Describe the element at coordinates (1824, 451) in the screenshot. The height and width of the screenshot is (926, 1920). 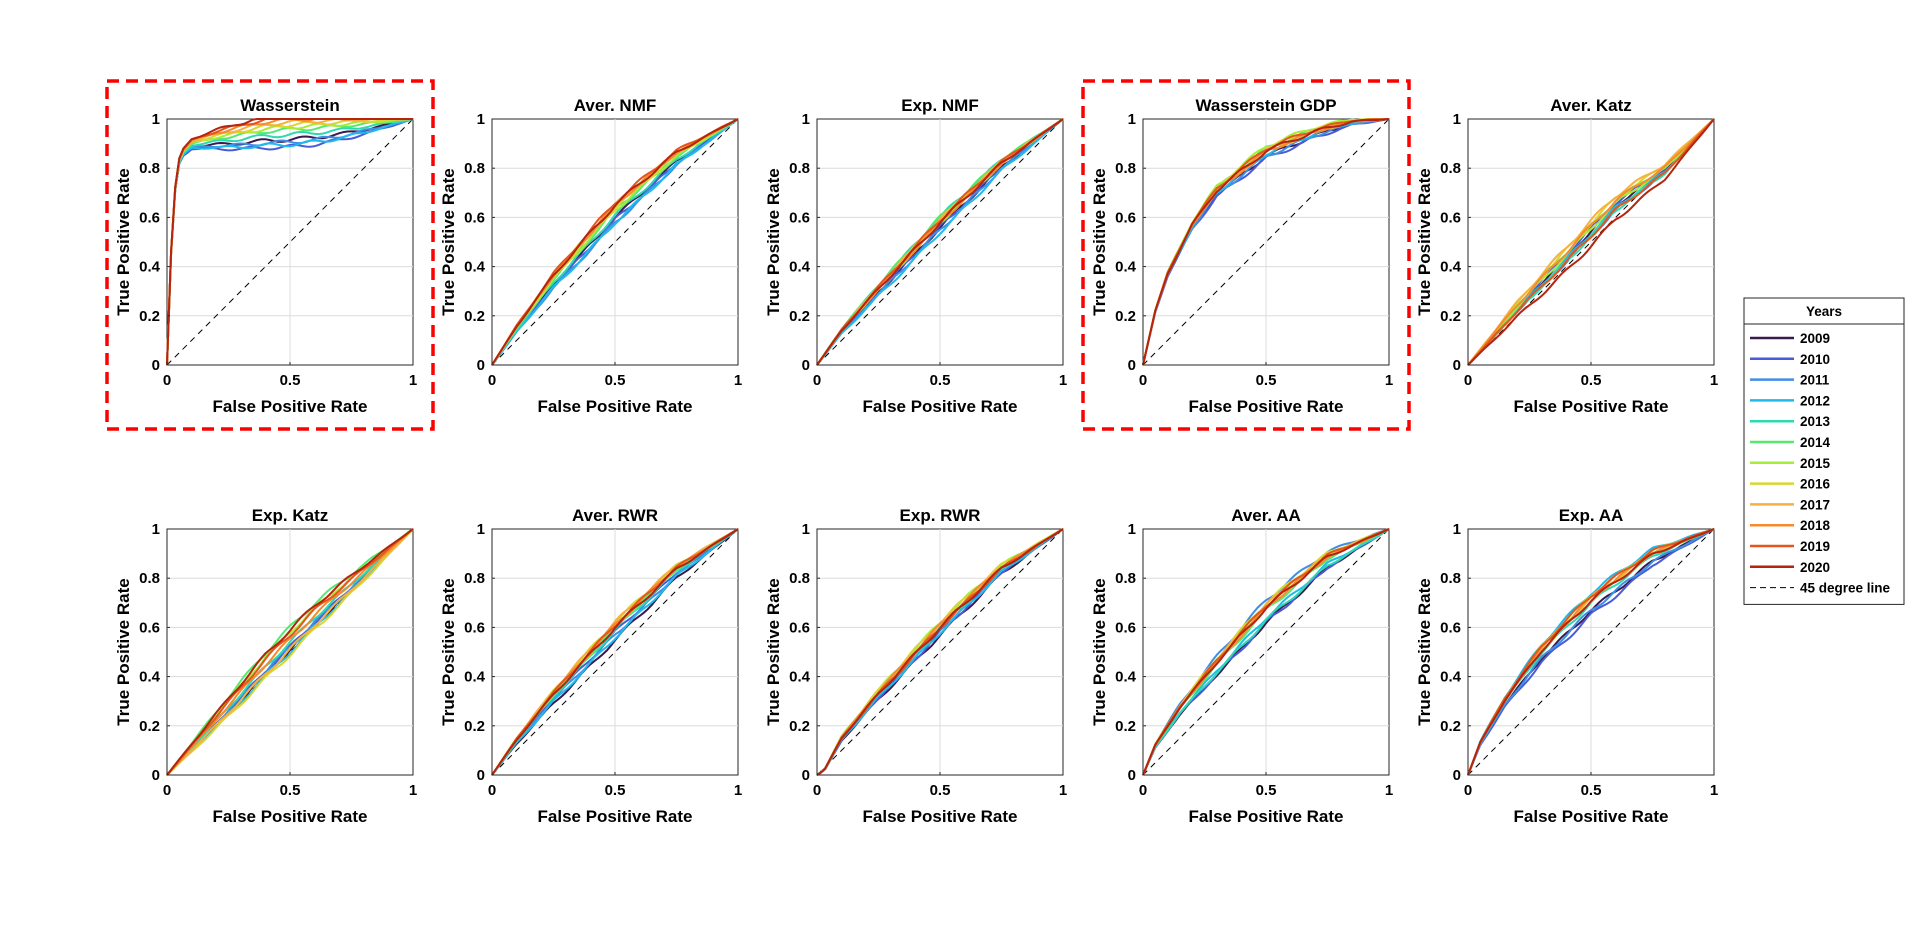
I see `legend-box` at that location.